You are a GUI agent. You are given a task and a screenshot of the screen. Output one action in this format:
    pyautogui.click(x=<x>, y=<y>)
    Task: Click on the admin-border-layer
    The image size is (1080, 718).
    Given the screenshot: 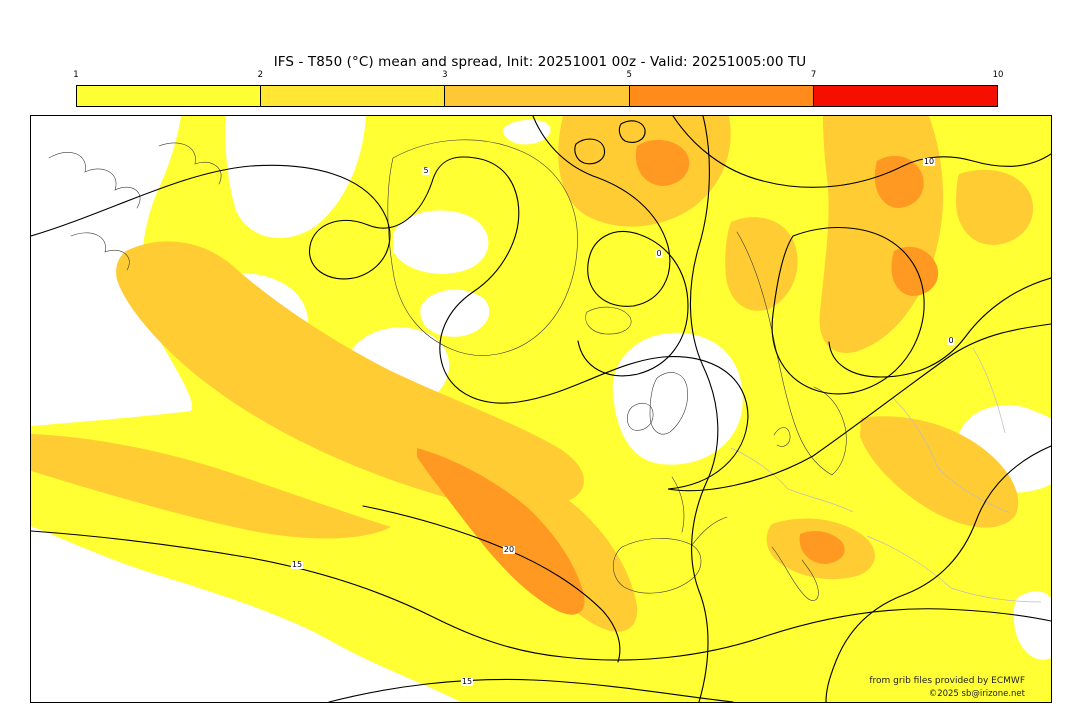 What is the action you would take?
    pyautogui.click(x=886, y=475)
    